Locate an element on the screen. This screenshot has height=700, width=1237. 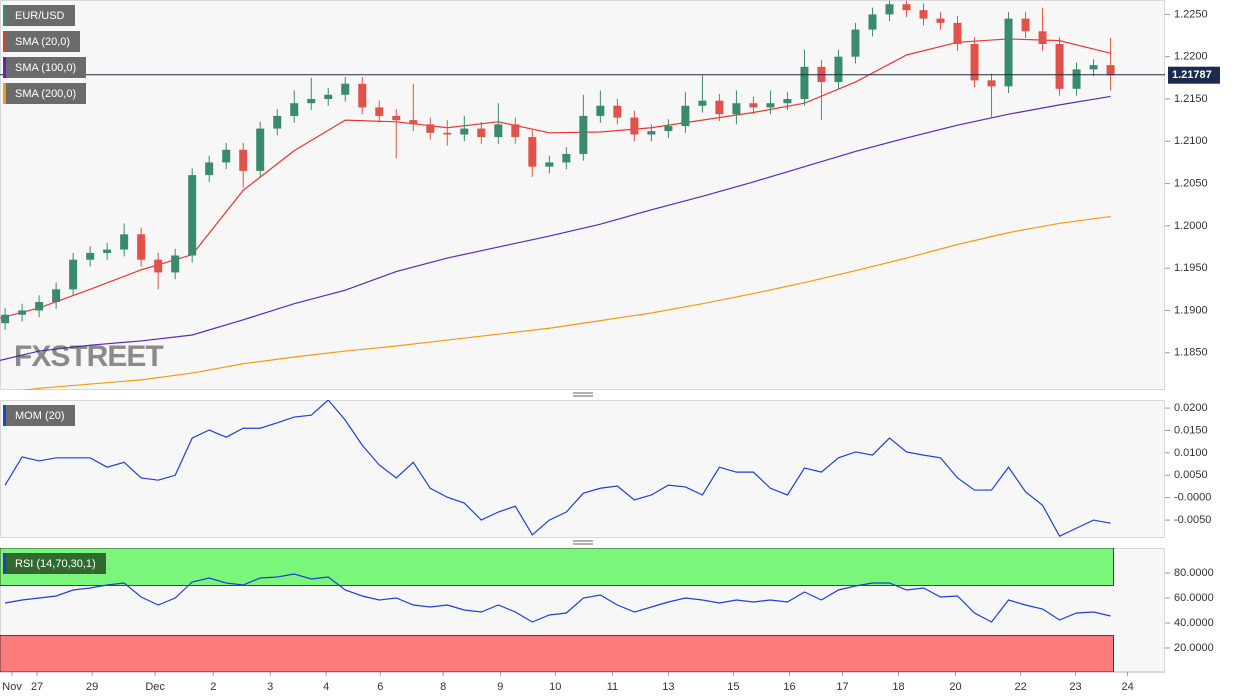
x-tick-label: 10 is located at coordinates (555, 687).